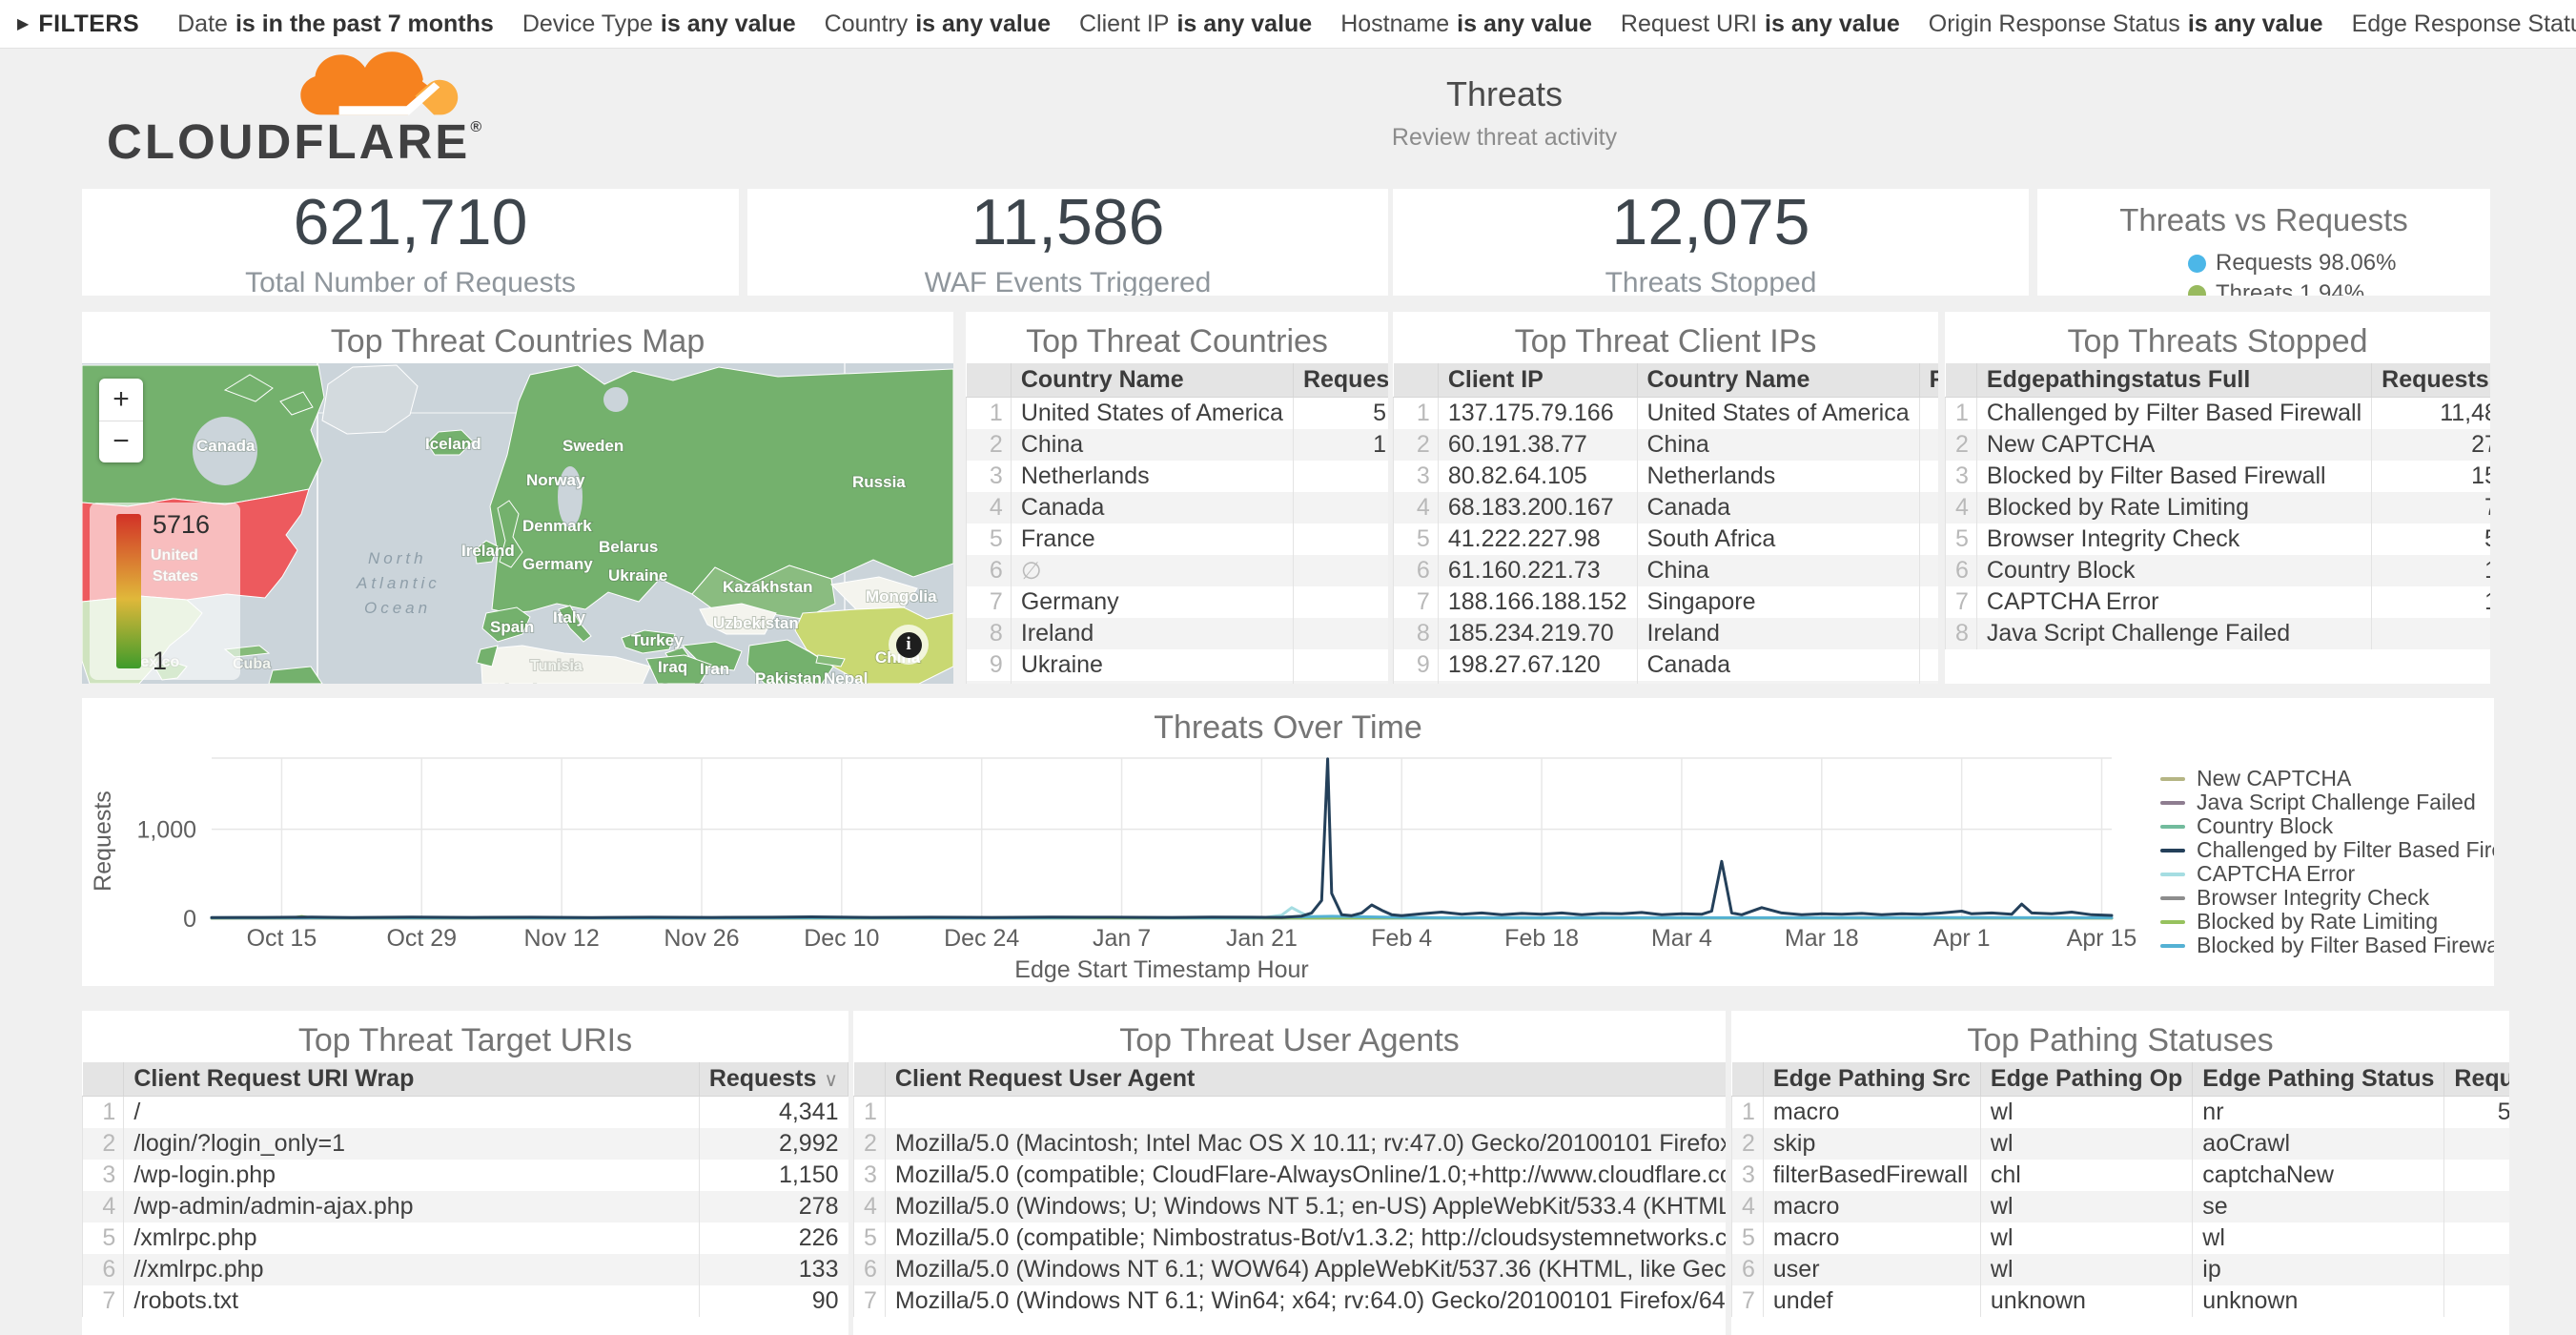 The height and width of the screenshot is (1335, 2576). Describe the element at coordinates (1537, 380) in the screenshot. I see `column-header: Client IP` at that location.